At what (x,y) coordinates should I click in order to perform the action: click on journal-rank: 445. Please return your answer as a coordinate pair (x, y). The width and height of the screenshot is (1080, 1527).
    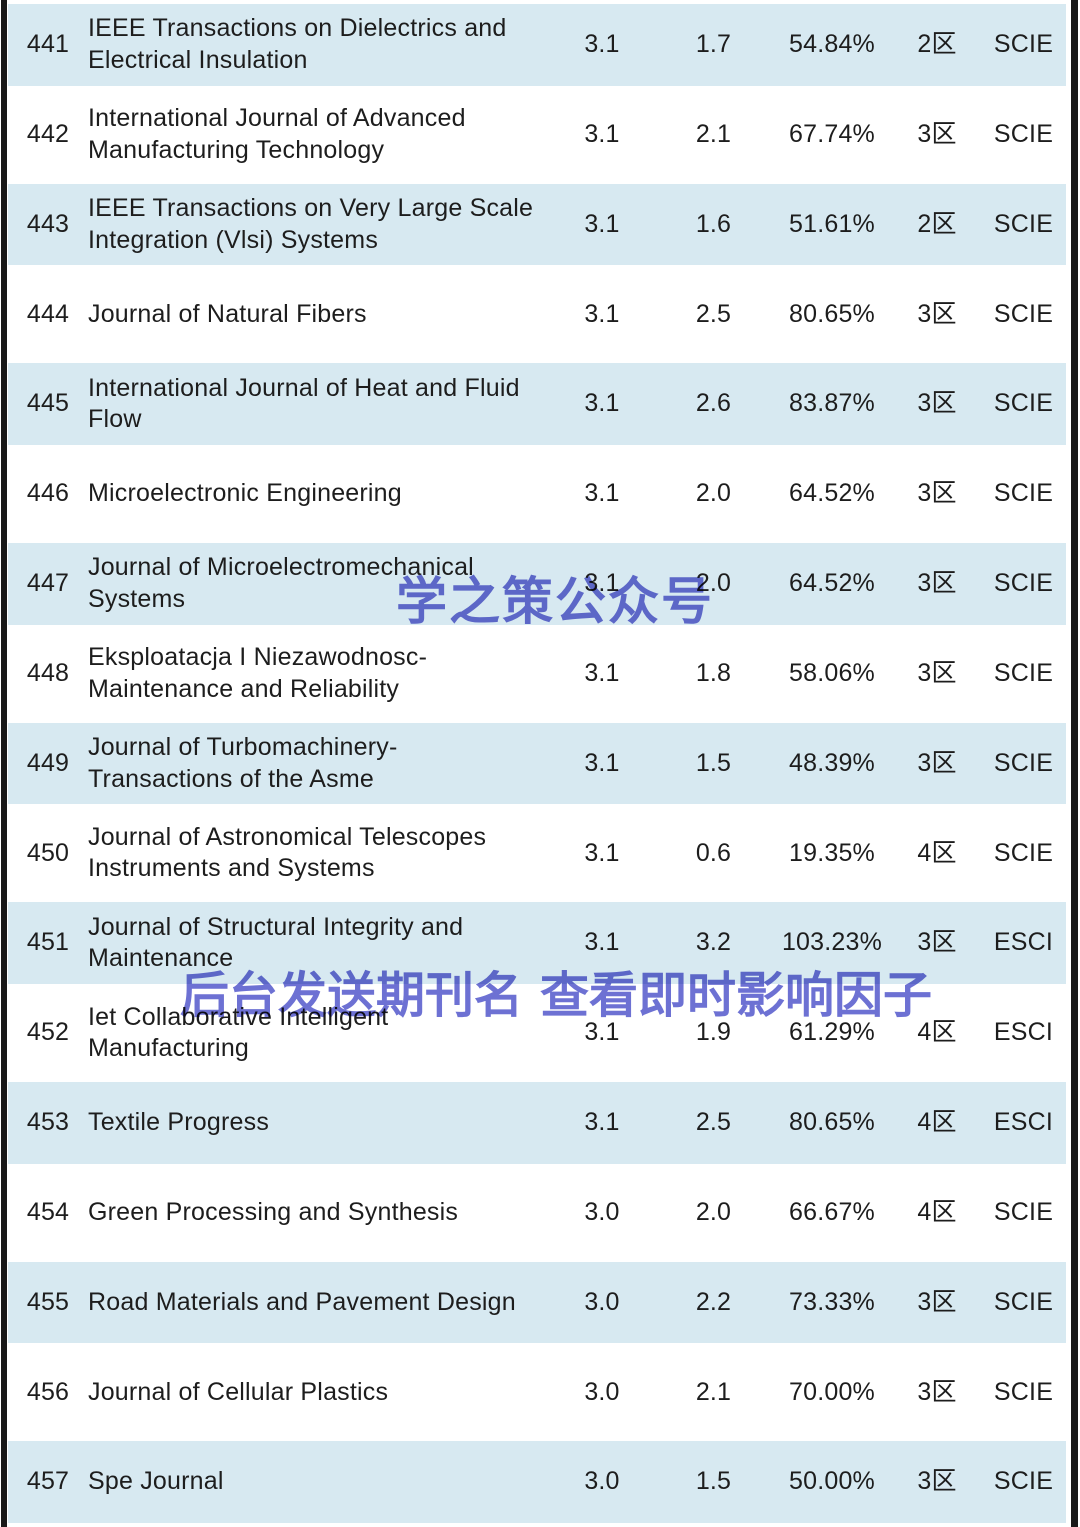
    Looking at the image, I should click on (48, 403).